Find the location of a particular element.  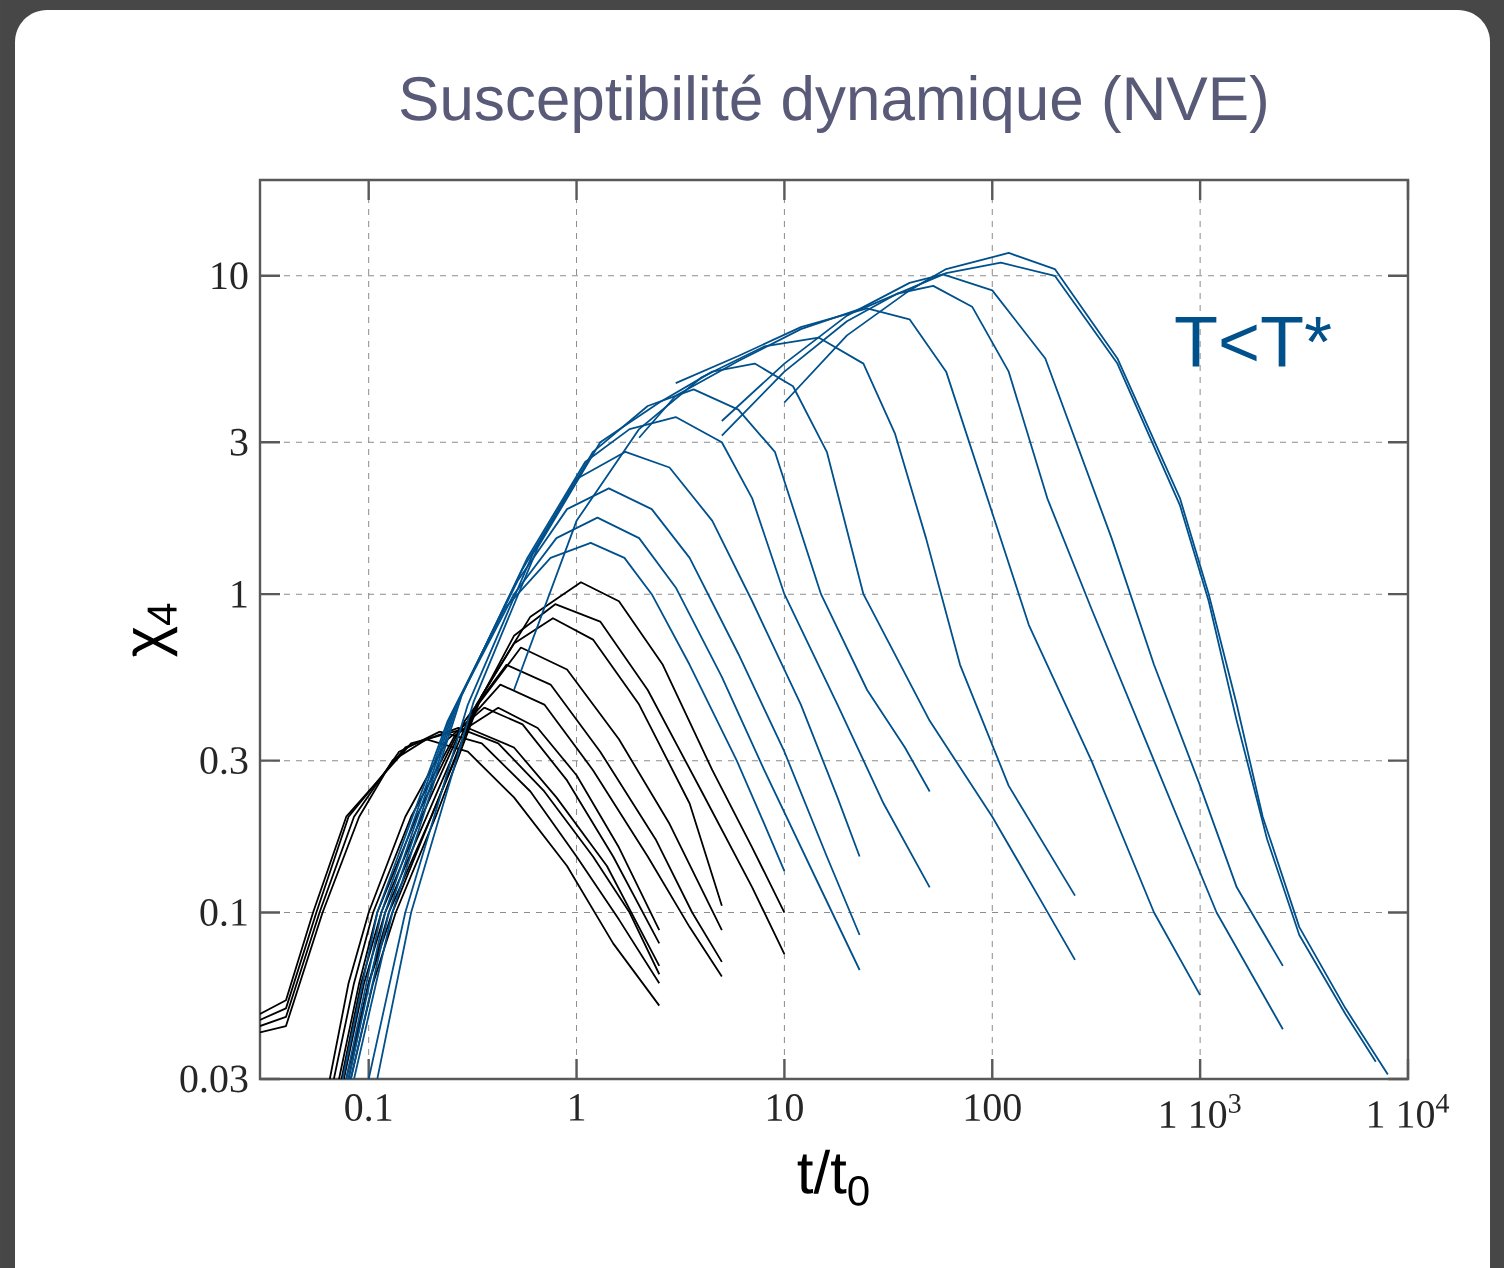

y-tick-label: 1 is located at coordinates (239, 594).